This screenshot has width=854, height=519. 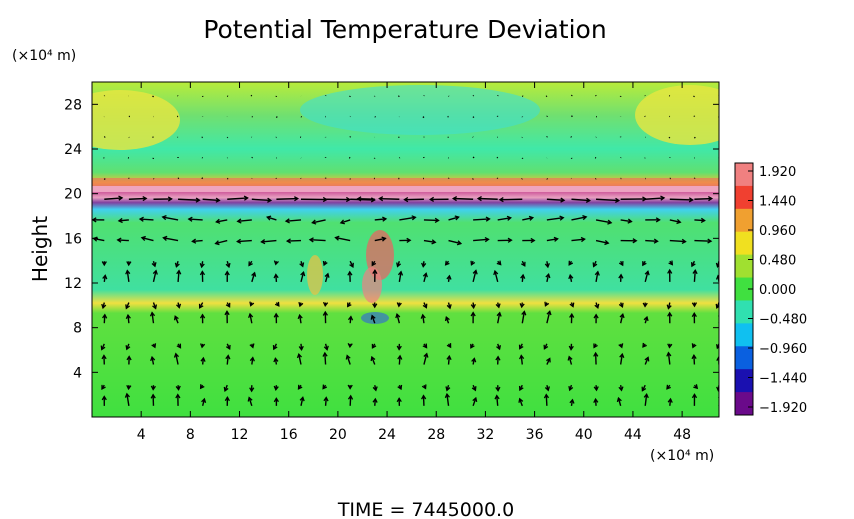 I want to click on colorbar-label: 1.920, so click(x=777, y=172).